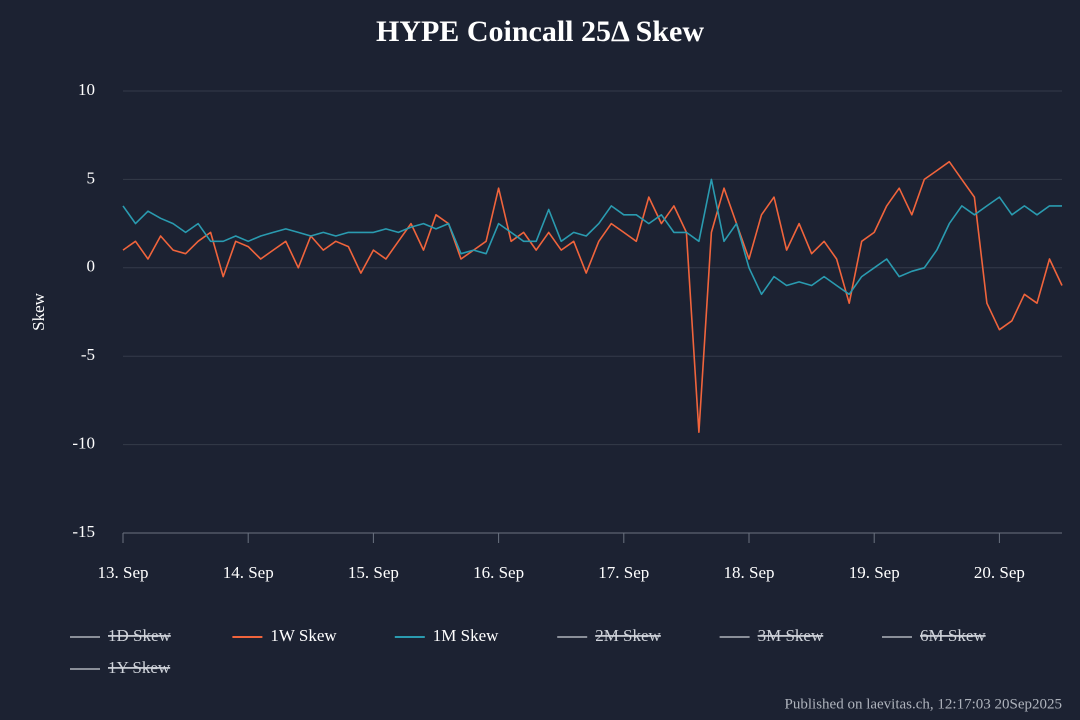 The width and height of the screenshot is (1080, 720). I want to click on legend-entry: 3M Skew, so click(791, 635).